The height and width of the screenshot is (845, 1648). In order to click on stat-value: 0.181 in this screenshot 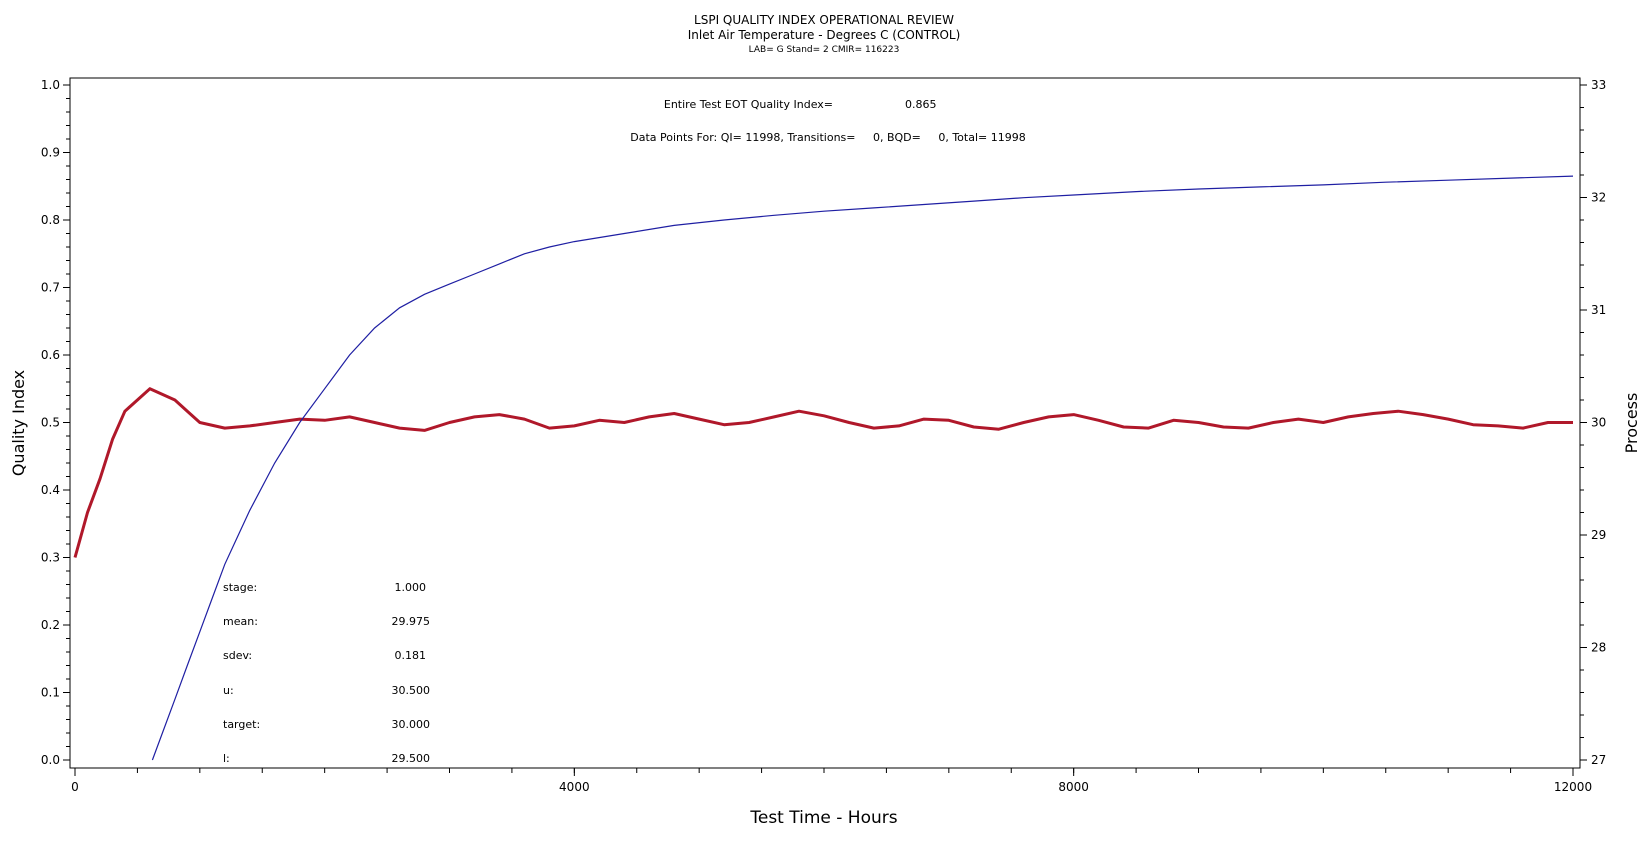, I will do `click(411, 655)`.